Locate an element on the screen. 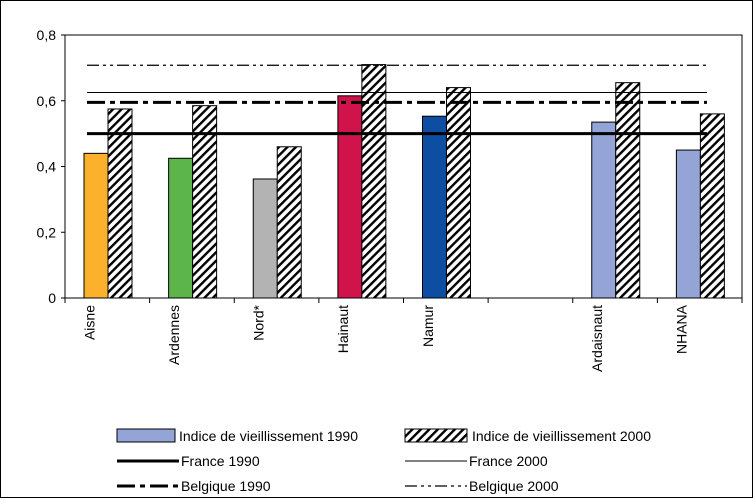  y-tick-label: 0 is located at coordinates (52, 298).